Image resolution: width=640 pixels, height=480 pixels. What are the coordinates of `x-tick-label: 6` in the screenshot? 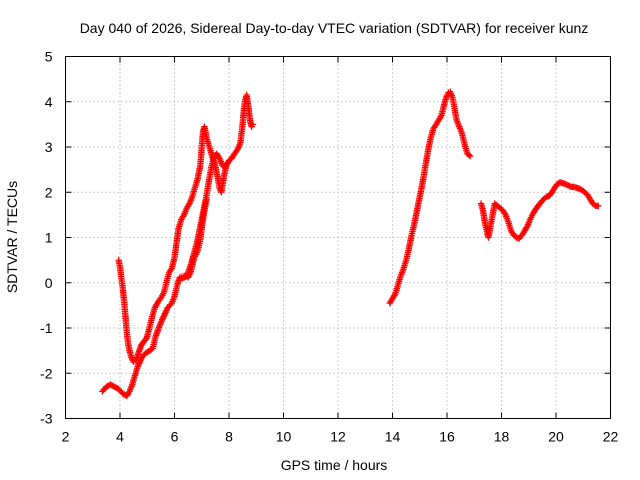 It's located at (175, 437).